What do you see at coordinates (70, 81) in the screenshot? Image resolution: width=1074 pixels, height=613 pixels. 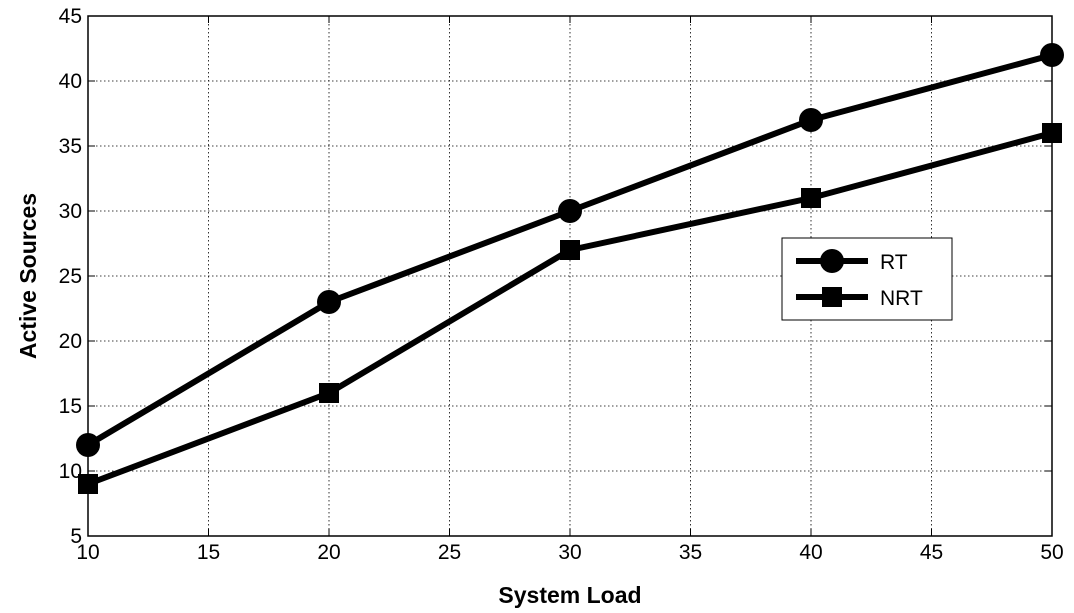 I see `y-tick-label: 40` at bounding box center [70, 81].